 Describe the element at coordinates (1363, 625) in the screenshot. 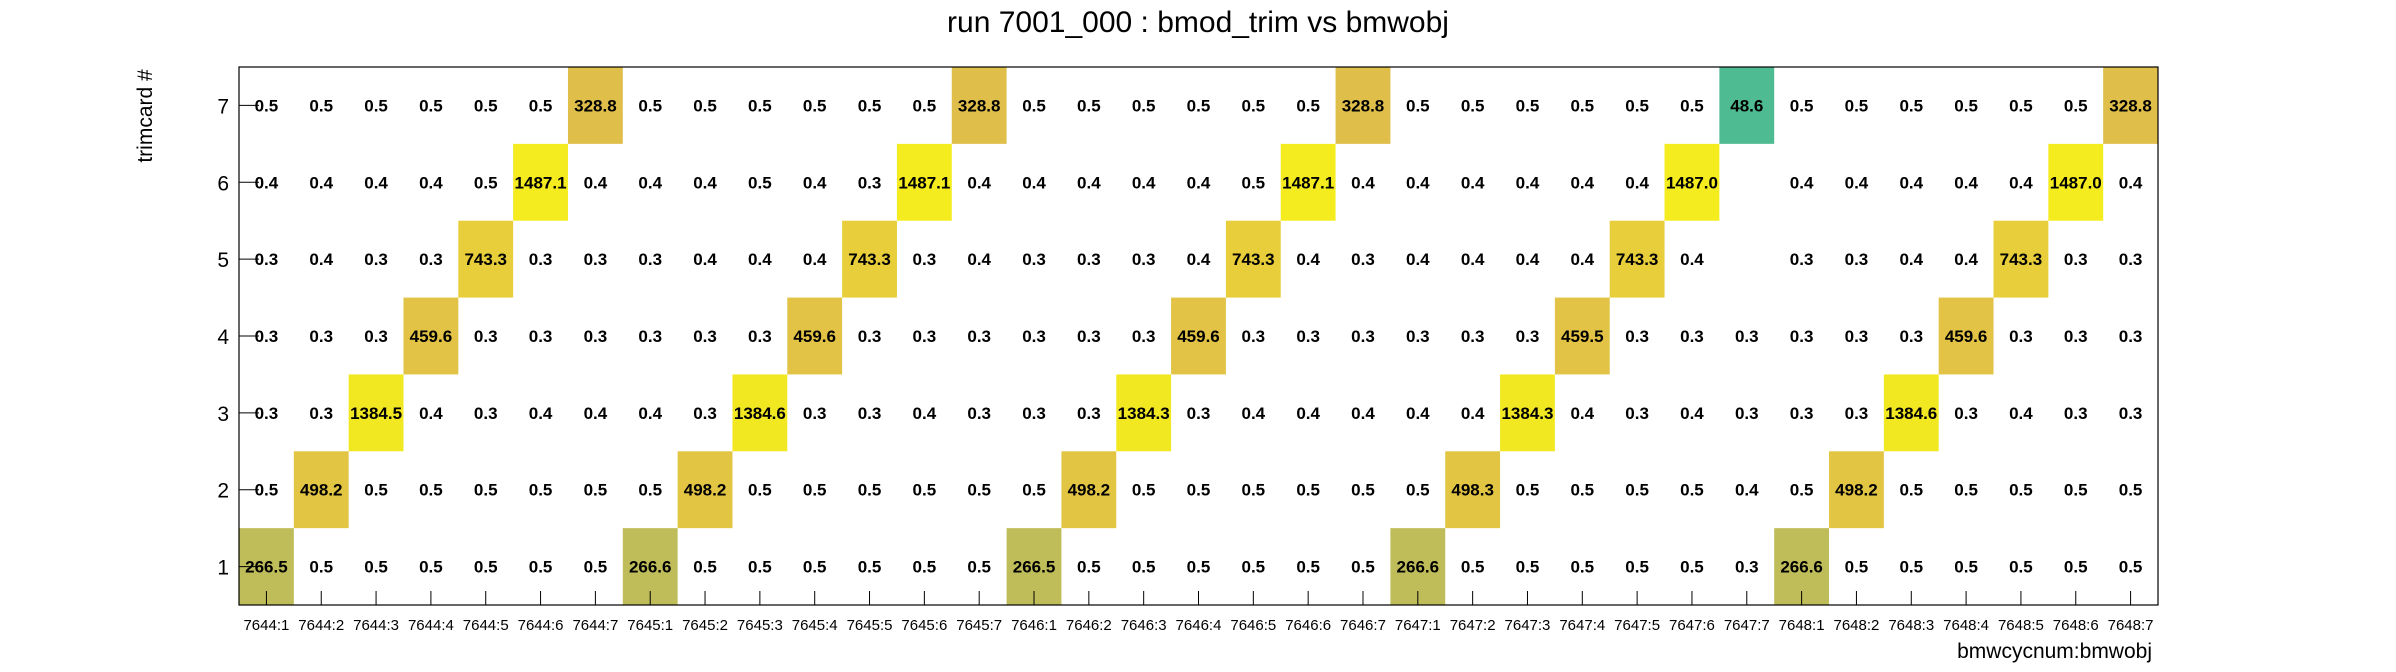

I see `x-tick-label: 7646:7` at that location.